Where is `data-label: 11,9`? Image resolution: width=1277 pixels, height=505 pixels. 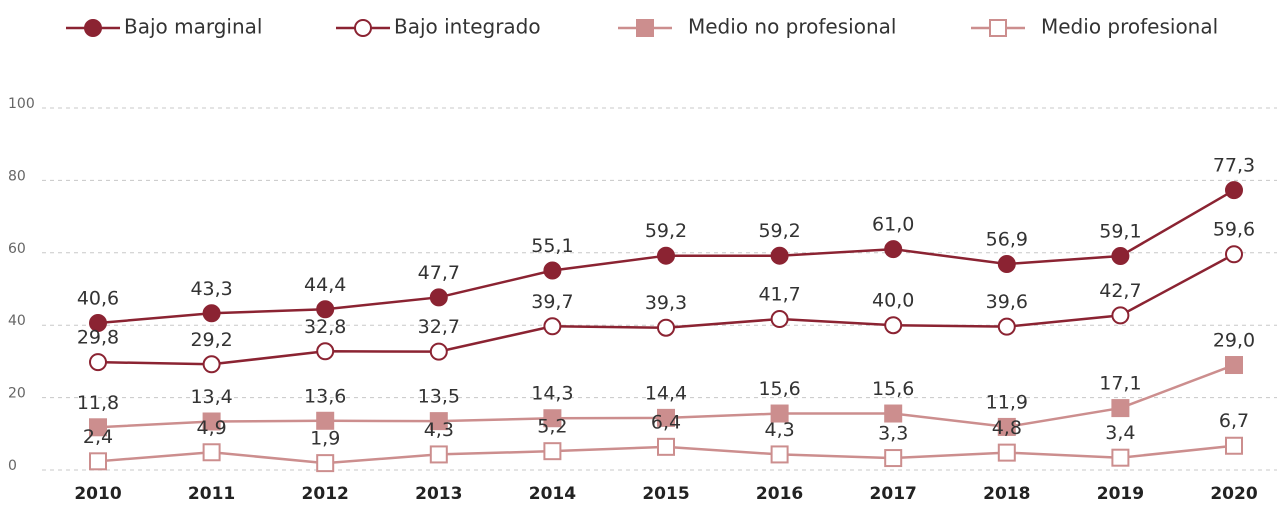 data-label: 11,9 is located at coordinates (1007, 402).